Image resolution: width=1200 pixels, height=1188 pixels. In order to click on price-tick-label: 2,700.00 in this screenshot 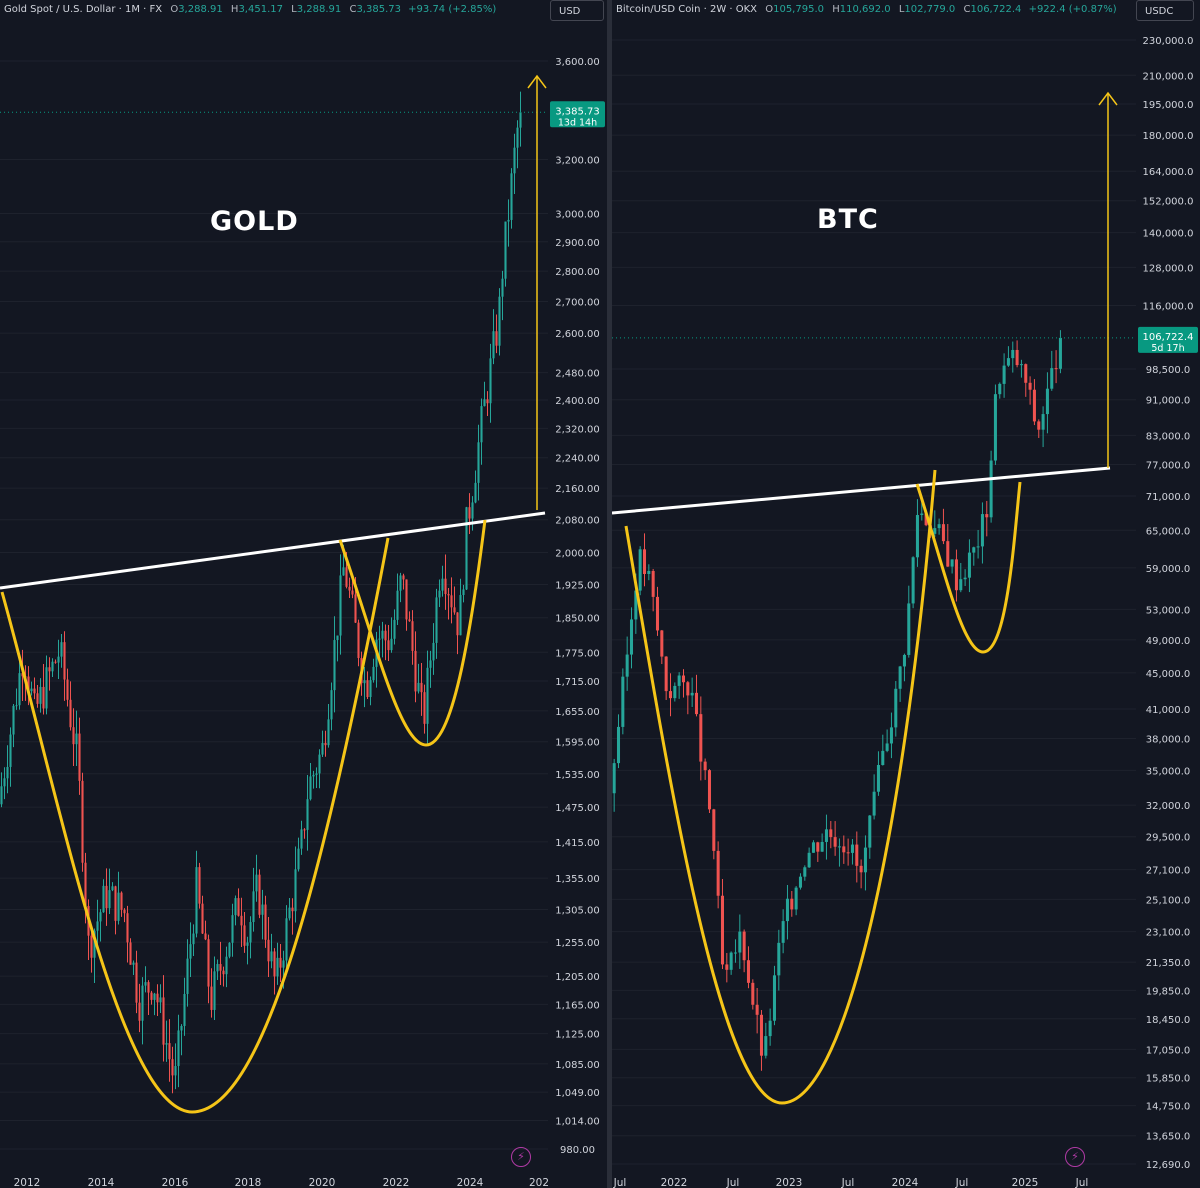, I will do `click(577, 303)`.